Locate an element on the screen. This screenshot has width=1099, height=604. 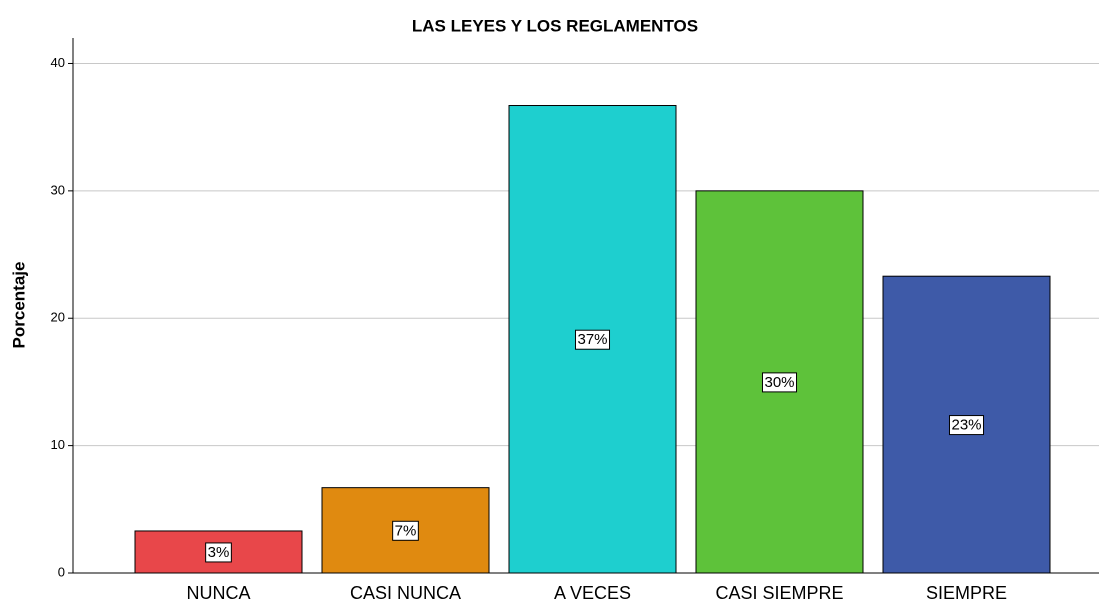
chart-title: LAS LEYES Y LOS REGLAMENTOS is located at coordinates (555, 25).